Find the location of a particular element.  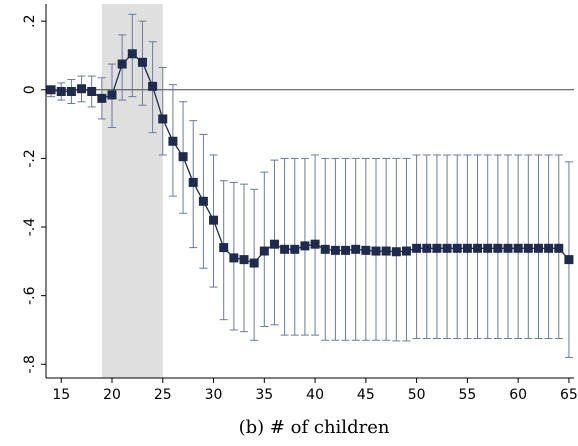

y-tick-label: .2 is located at coordinates (30, 20).